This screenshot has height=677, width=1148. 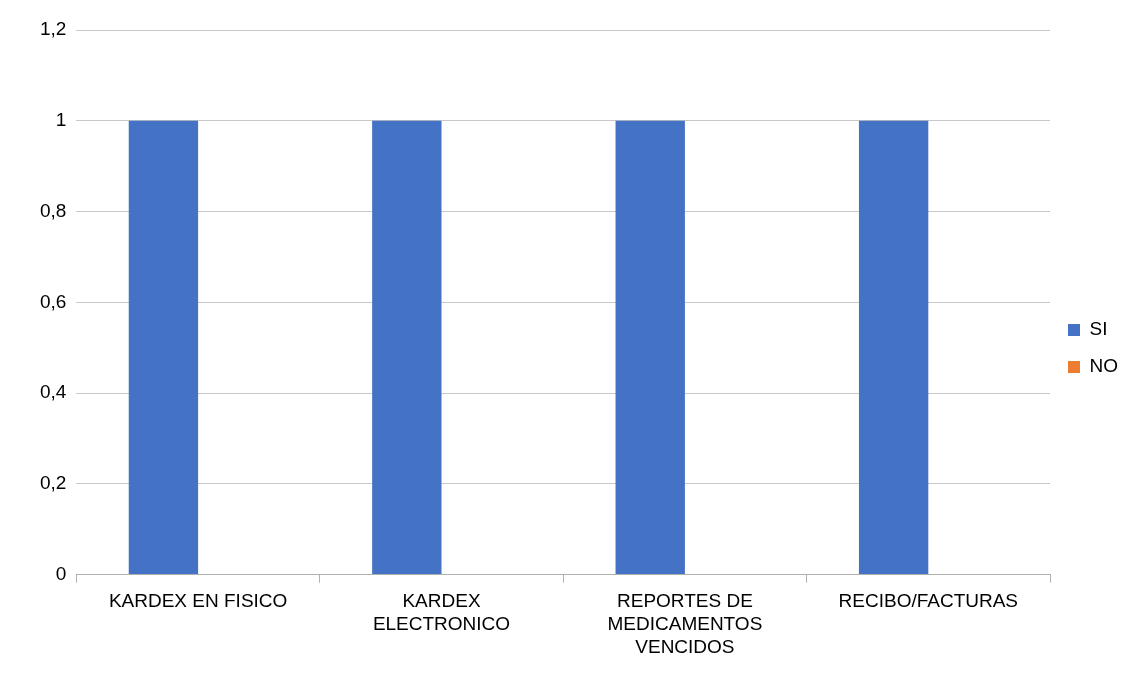 What do you see at coordinates (53, 483) in the screenshot?
I see `y-tick-label: 0,2` at bounding box center [53, 483].